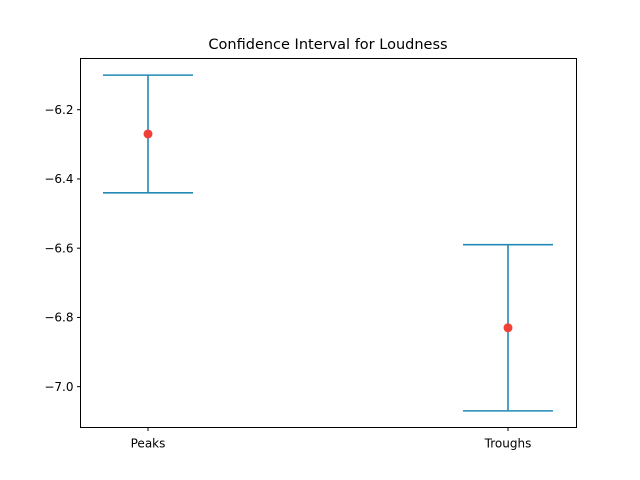 The width and height of the screenshot is (640, 480). Describe the element at coordinates (58, 387) in the screenshot. I see `y-tick-label: −7.0` at that location.